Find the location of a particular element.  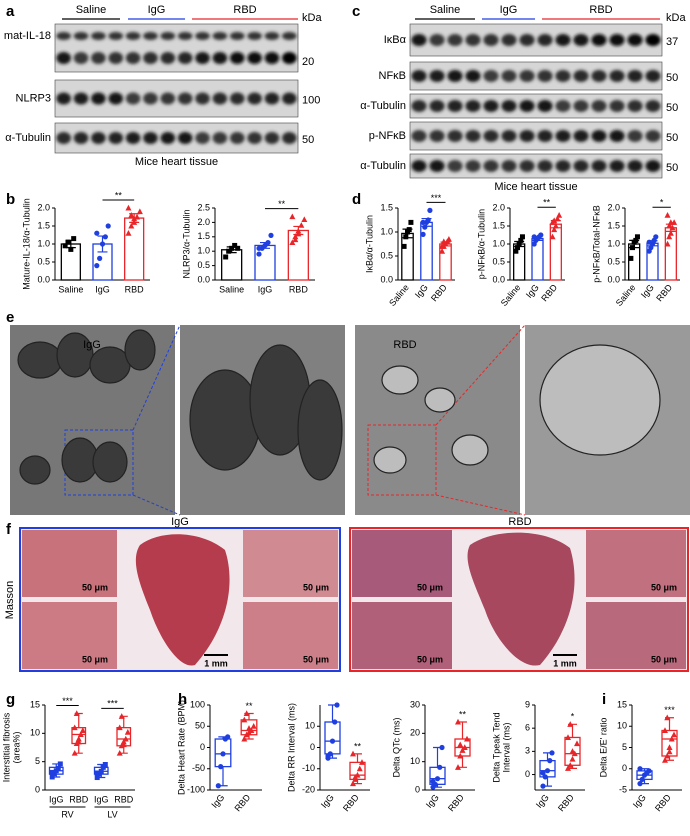

panel-label: e is located at coordinates (10, 317).